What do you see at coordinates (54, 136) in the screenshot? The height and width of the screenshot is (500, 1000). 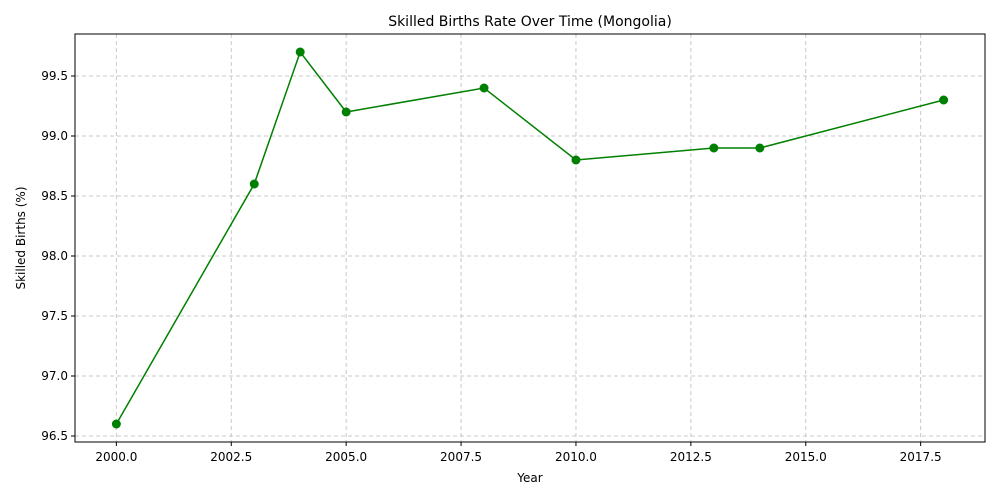 I see `y-tick-label: 99.0` at bounding box center [54, 136].